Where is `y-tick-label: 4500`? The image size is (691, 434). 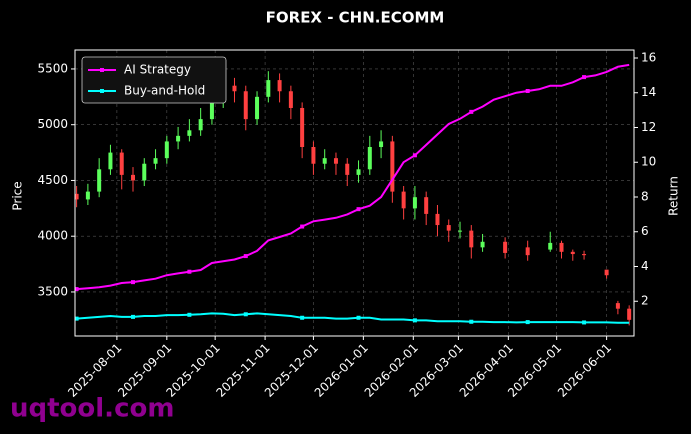
y-tick-label: 4500 is located at coordinates (52, 180).